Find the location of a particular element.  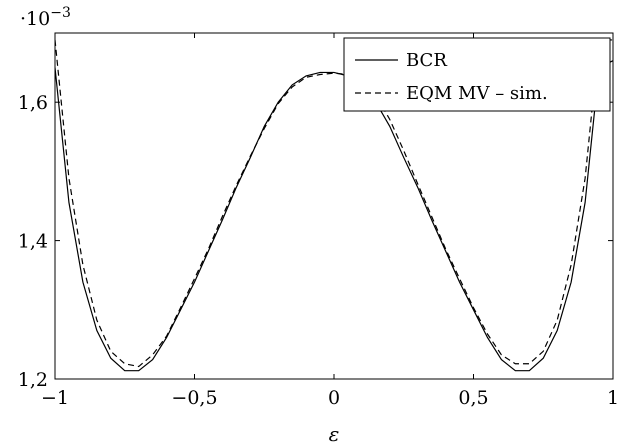

x-tick-label: 0 is located at coordinates (334, 398).